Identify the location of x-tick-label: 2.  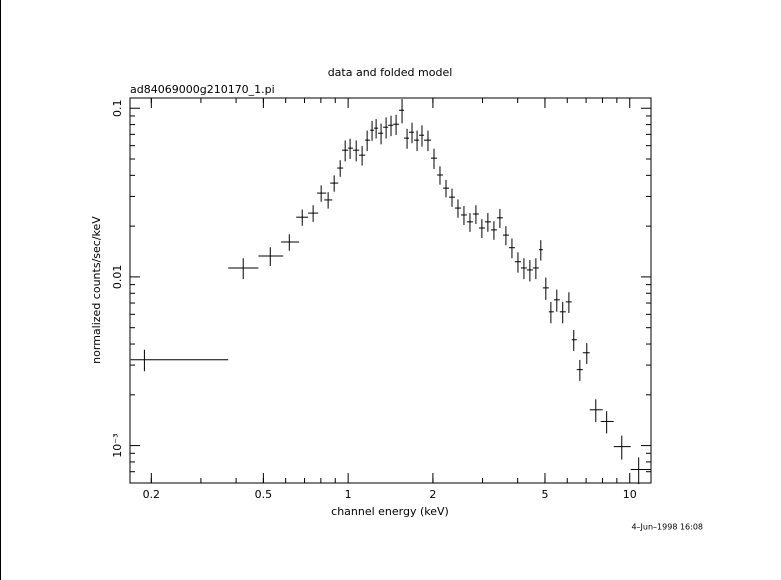
(432, 494).